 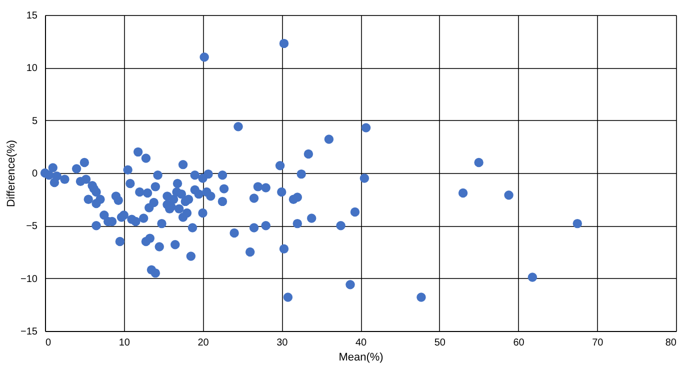 I want to click on y-tick-label: −10, so click(x=29, y=279).